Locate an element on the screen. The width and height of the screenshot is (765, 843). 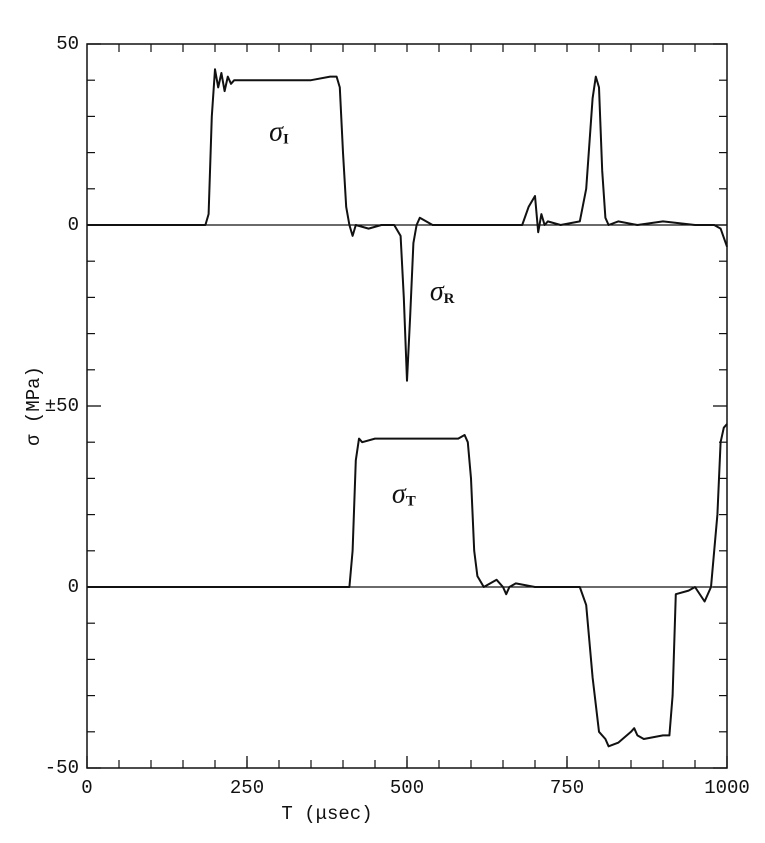
x-tick-label: 1000 is located at coordinates (727, 788).